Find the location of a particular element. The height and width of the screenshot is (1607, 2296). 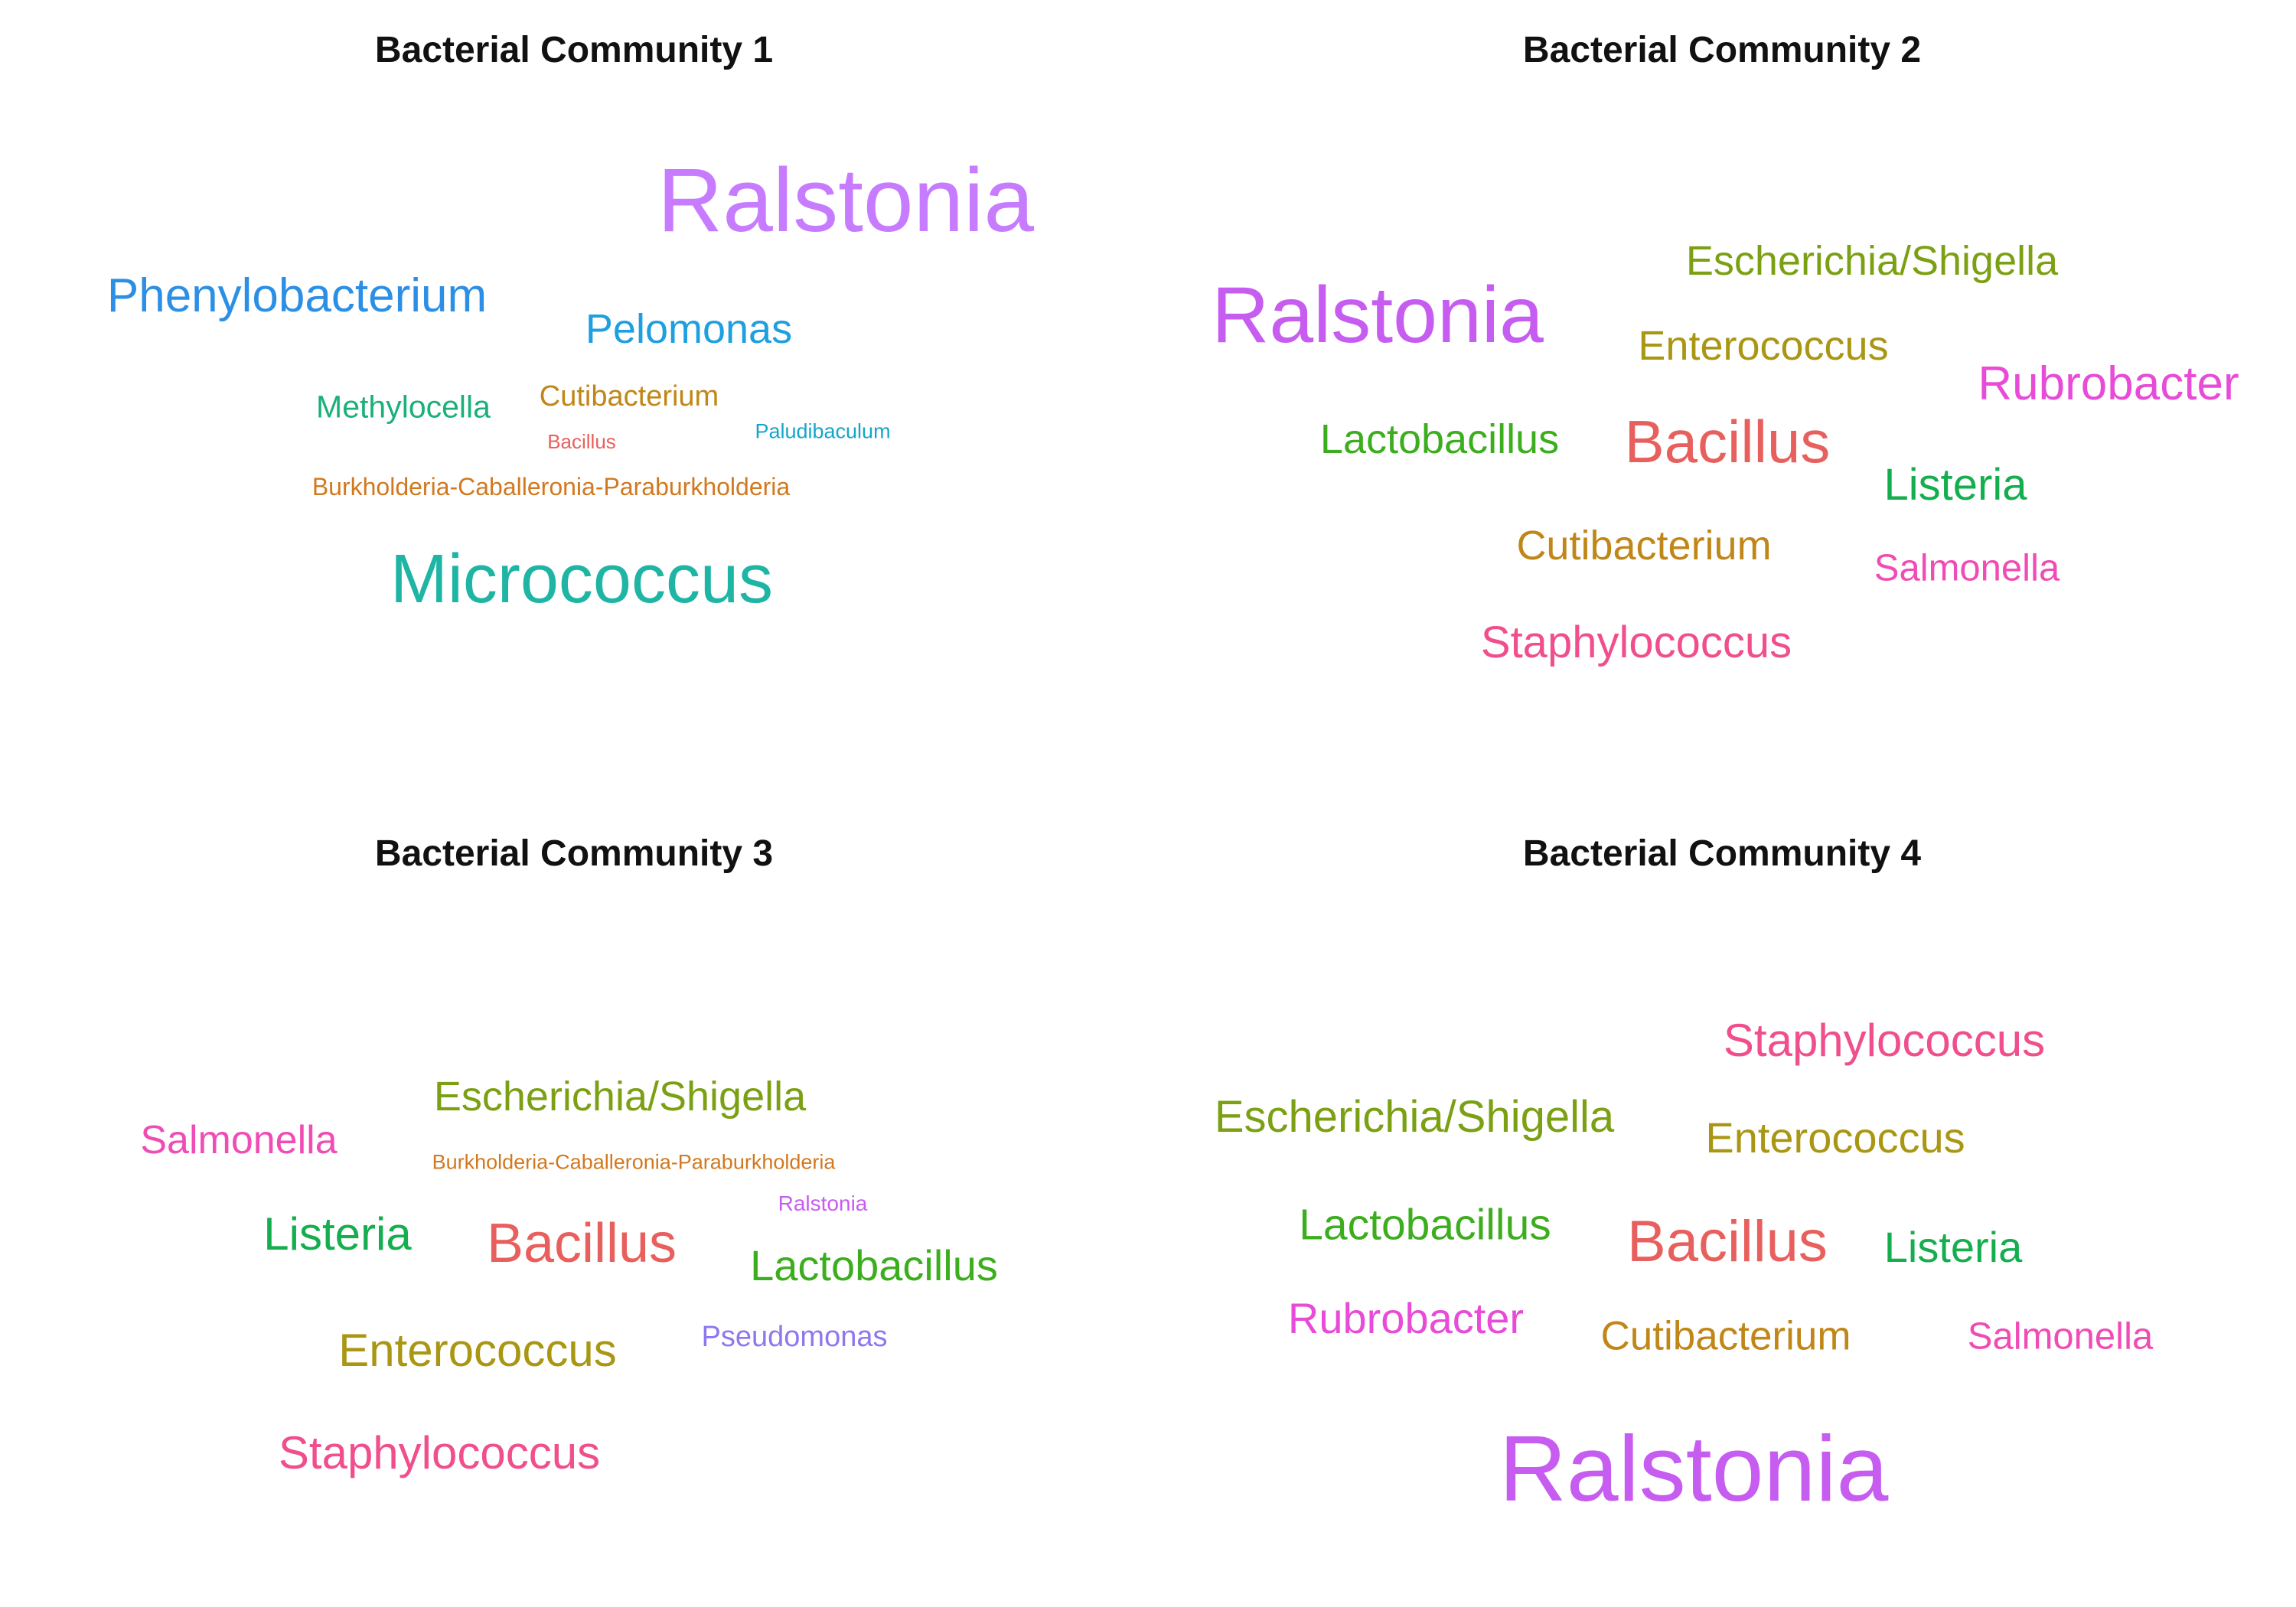

wordcloud-word-micrococcus: Micrococcus is located at coordinates (582, 579).